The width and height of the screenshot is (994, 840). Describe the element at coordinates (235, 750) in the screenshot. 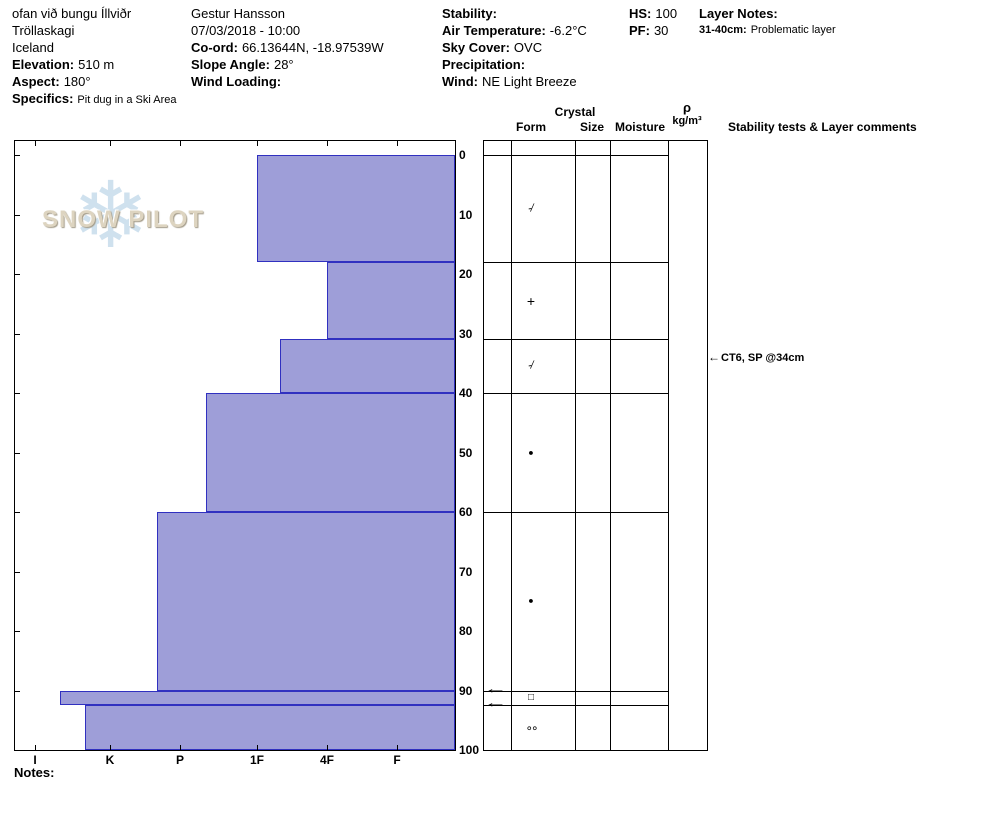

I see `plot-border-bottom` at that location.